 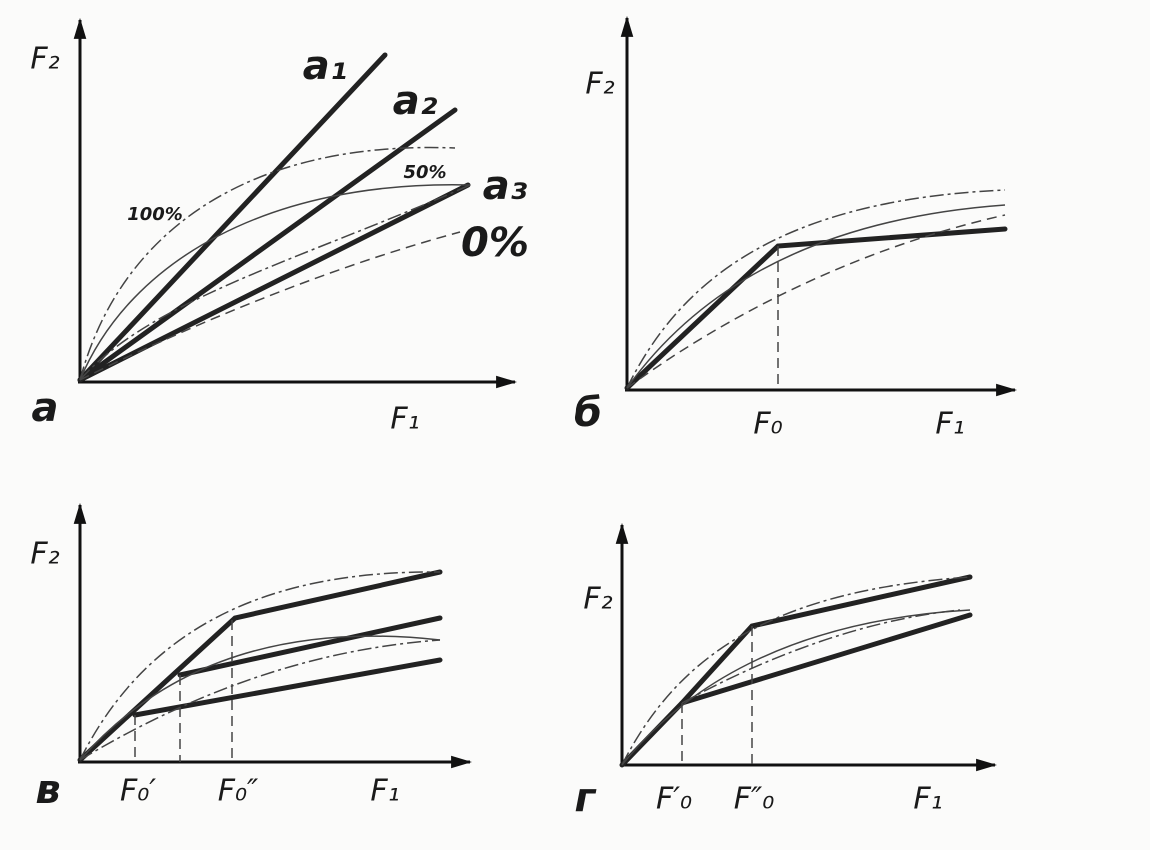 I want to click on panel-label: в, so click(x=47, y=790).